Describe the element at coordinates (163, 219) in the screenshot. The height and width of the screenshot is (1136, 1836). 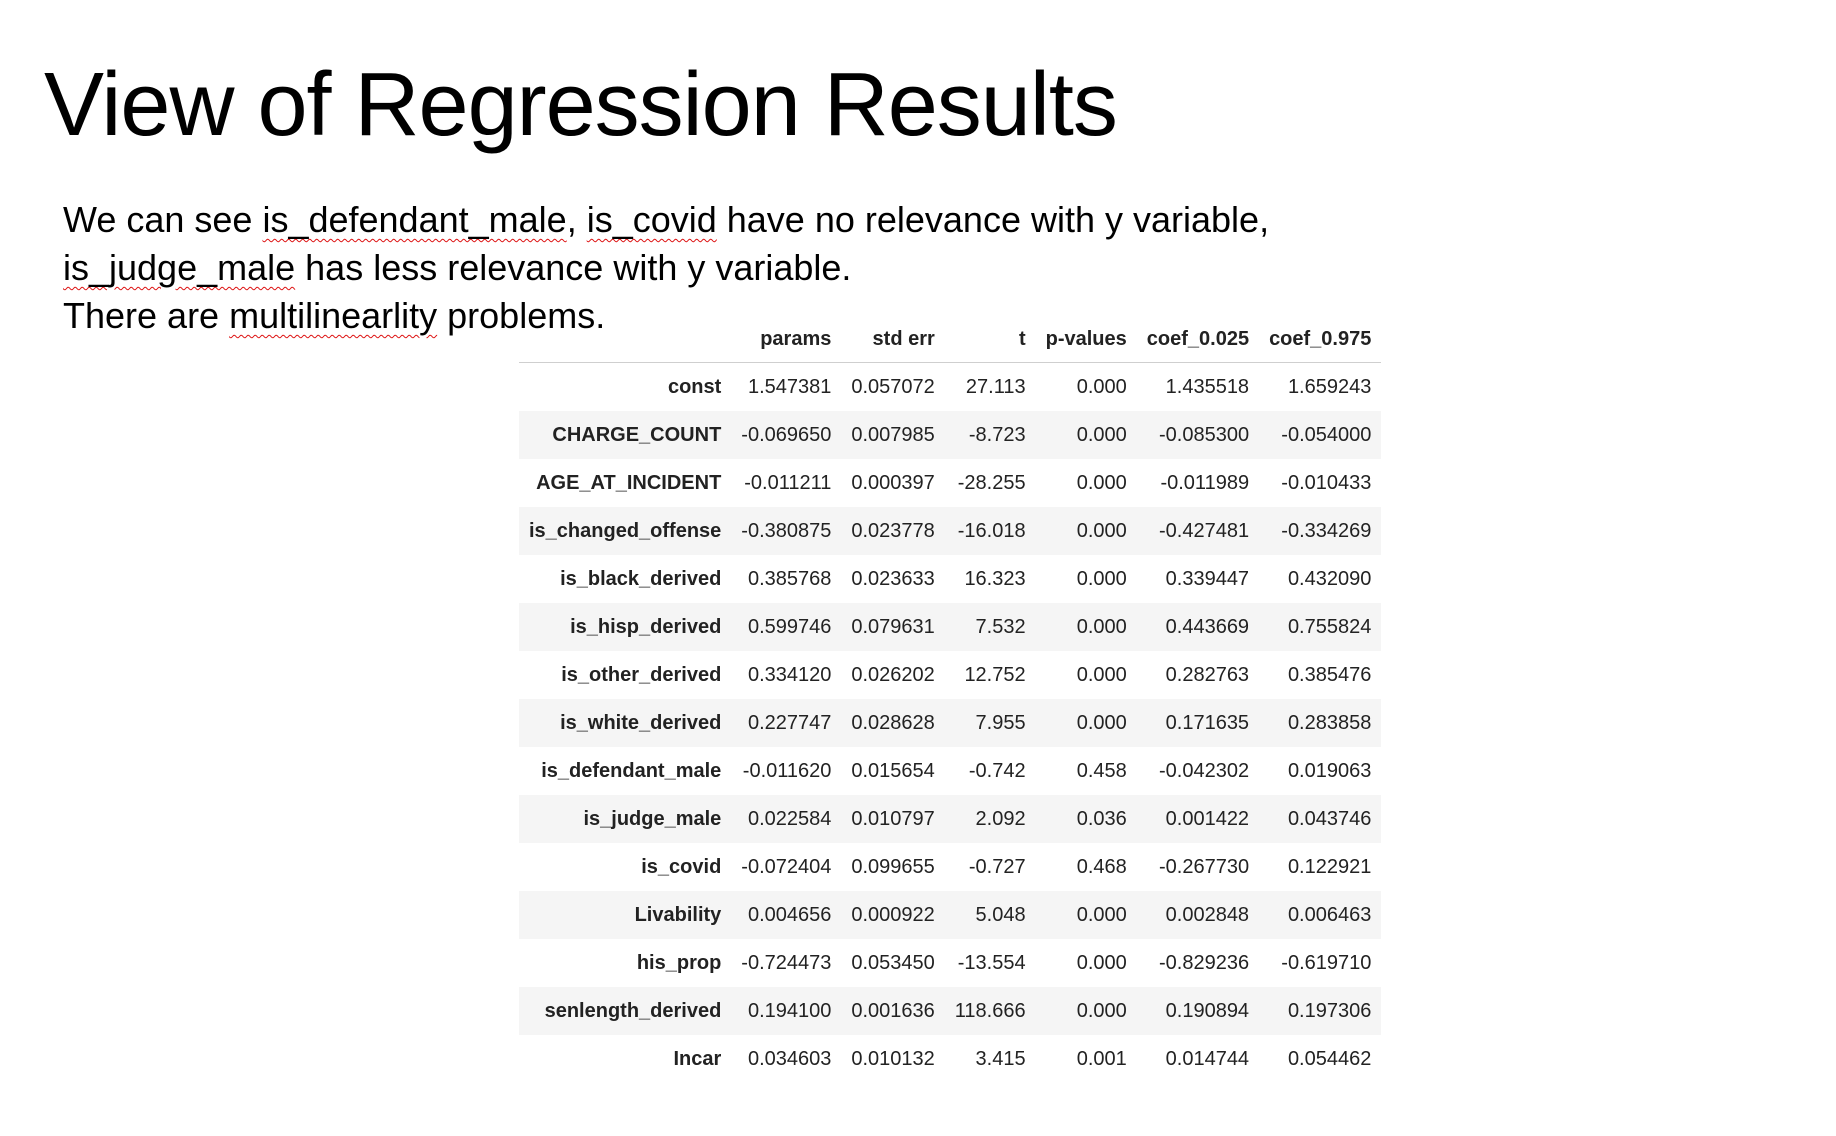
I see `line1-pre: We can see` at that location.